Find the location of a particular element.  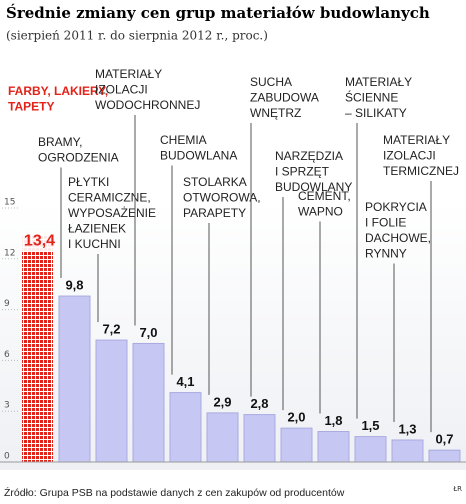

value-label: 4,1 is located at coordinates (185, 381).